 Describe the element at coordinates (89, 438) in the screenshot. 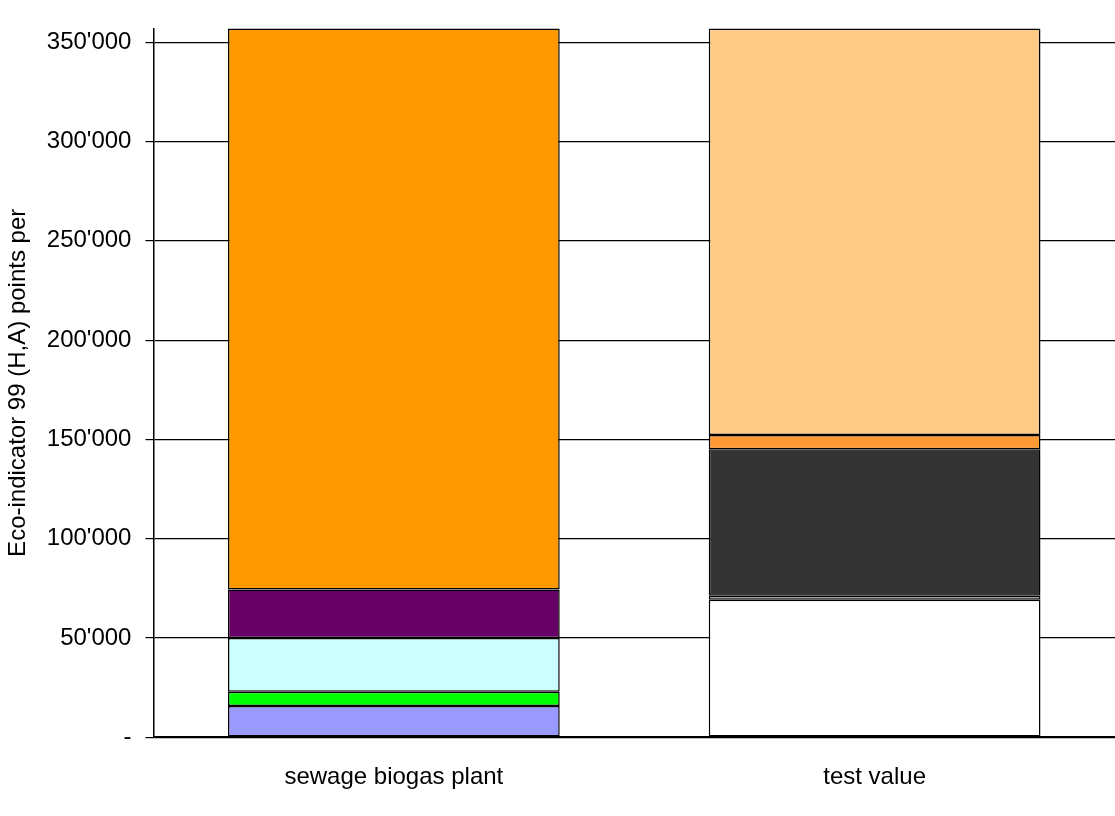

I see `y-tick-label: 150'000` at that location.